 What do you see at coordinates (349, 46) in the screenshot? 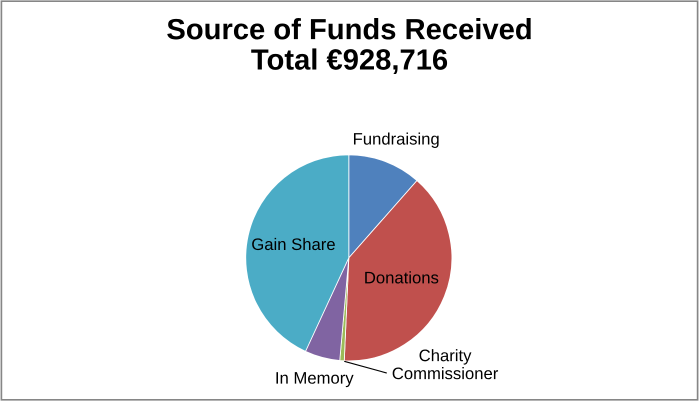
I see `chart-title: Source of Funds Received Total €928,716` at bounding box center [349, 46].